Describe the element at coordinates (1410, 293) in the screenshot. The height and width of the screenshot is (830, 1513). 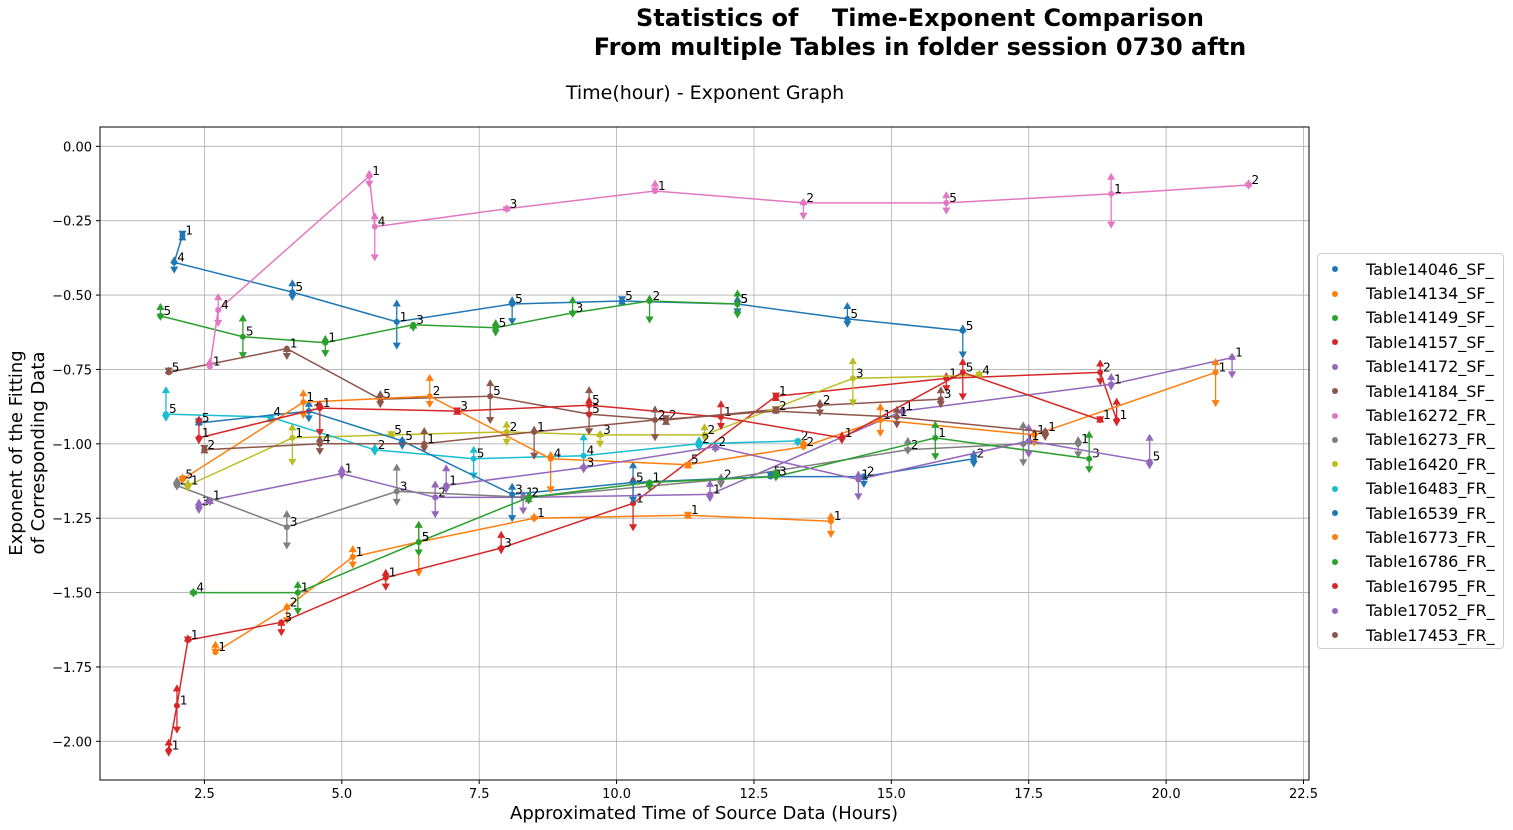
I see `legend-entry: Table14134_SF_` at that location.